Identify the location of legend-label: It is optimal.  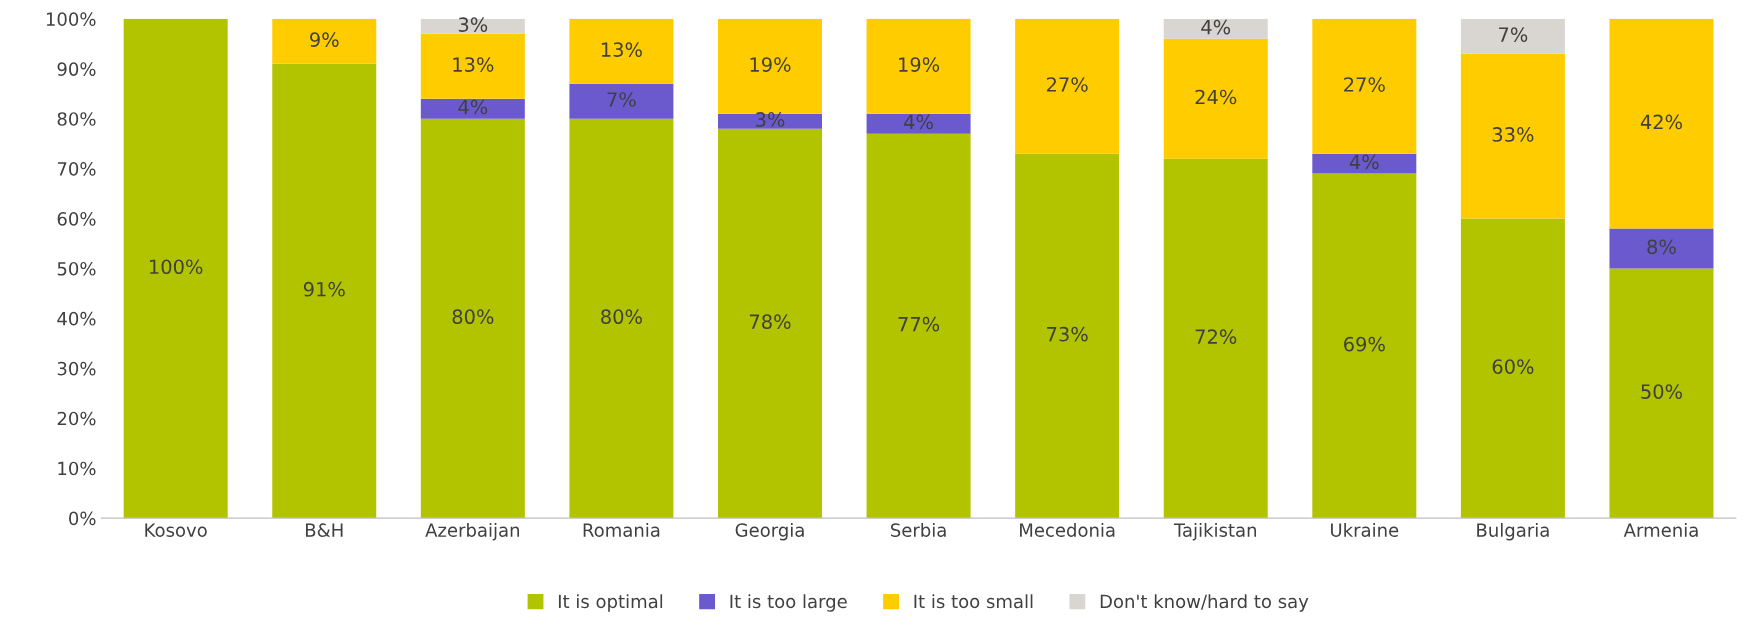
(610, 603).